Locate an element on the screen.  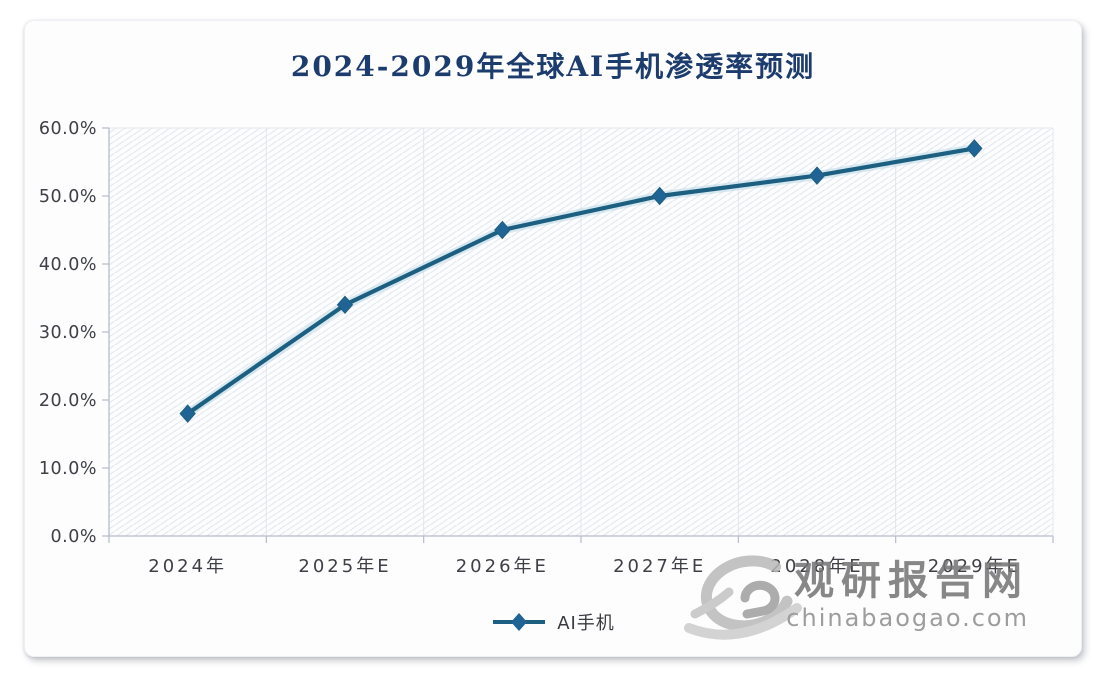
y-axis-tick-label: 30.0% is located at coordinates (68, 333).